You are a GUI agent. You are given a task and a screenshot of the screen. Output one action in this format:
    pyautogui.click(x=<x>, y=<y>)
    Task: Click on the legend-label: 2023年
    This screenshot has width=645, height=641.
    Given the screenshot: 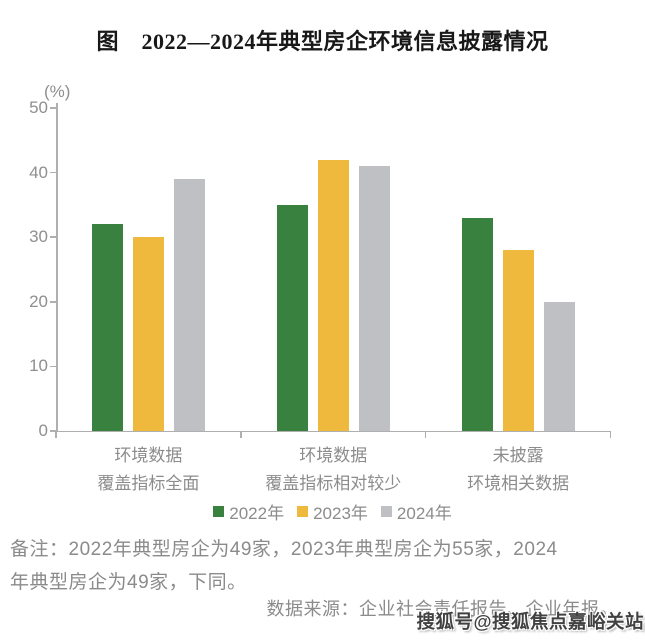 What is the action you would take?
    pyautogui.click(x=340, y=513)
    